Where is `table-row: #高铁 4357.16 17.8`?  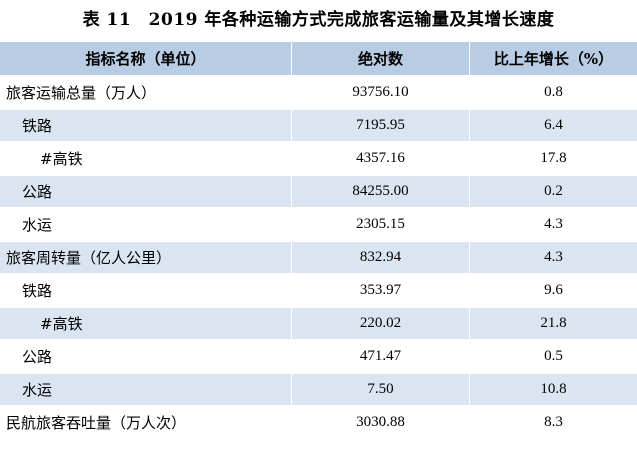
table-row: #高铁 4357.16 17.8 is located at coordinates (318, 159).